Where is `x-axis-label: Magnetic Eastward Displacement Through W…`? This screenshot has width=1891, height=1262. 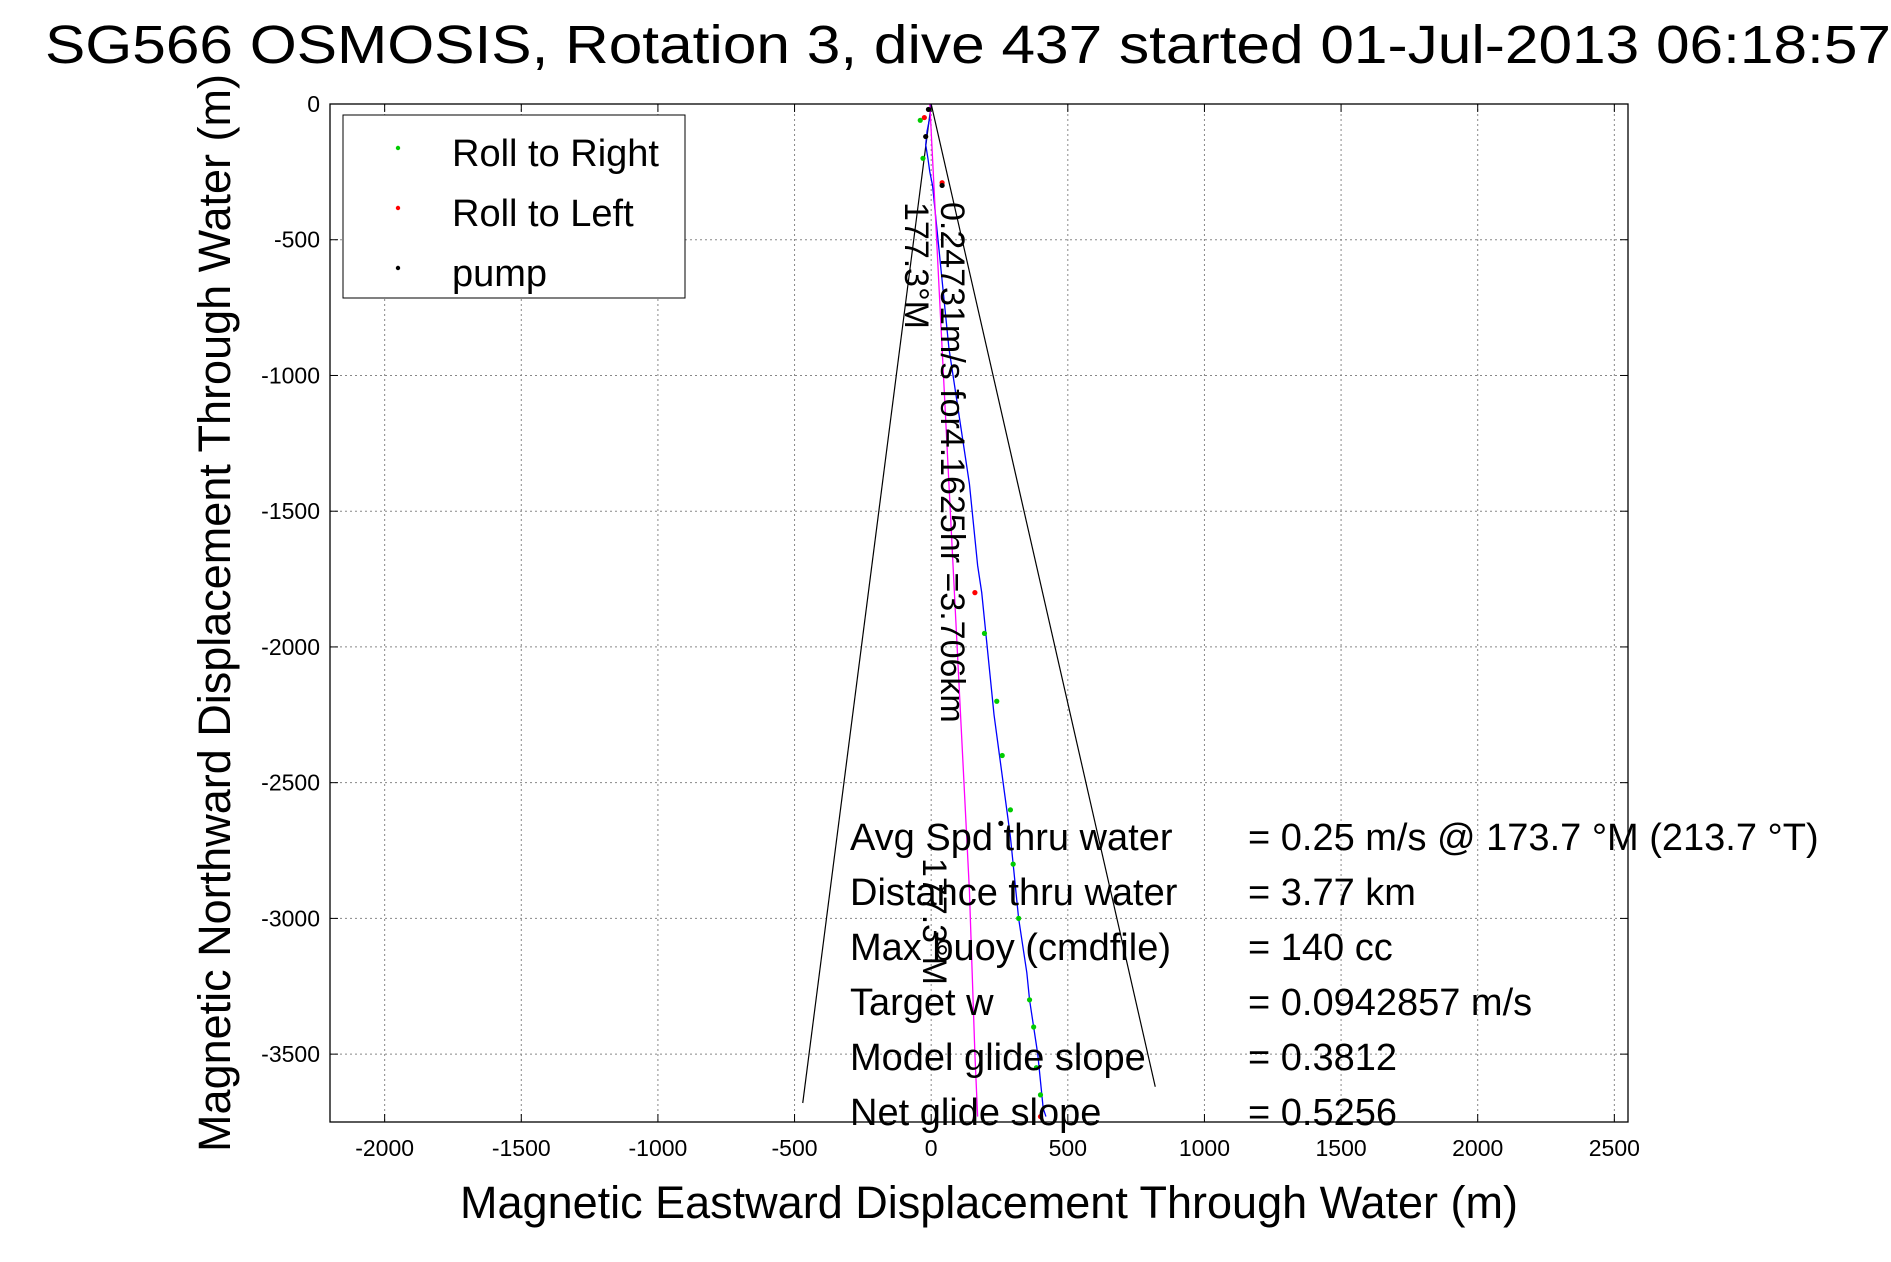
x-axis-label: Magnetic Eastward Displacement Through W… is located at coordinates (989, 1202).